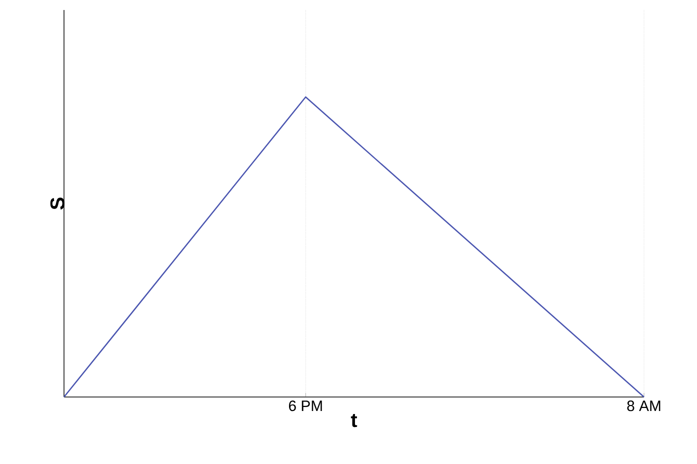  What do you see at coordinates (57, 204) in the screenshot?
I see `y-axis-title: S` at bounding box center [57, 204].